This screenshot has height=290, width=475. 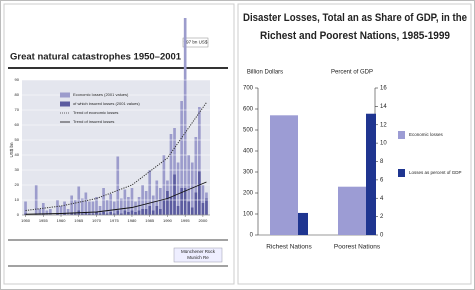 I want to click on trend-line, so click(x=116, y=156).